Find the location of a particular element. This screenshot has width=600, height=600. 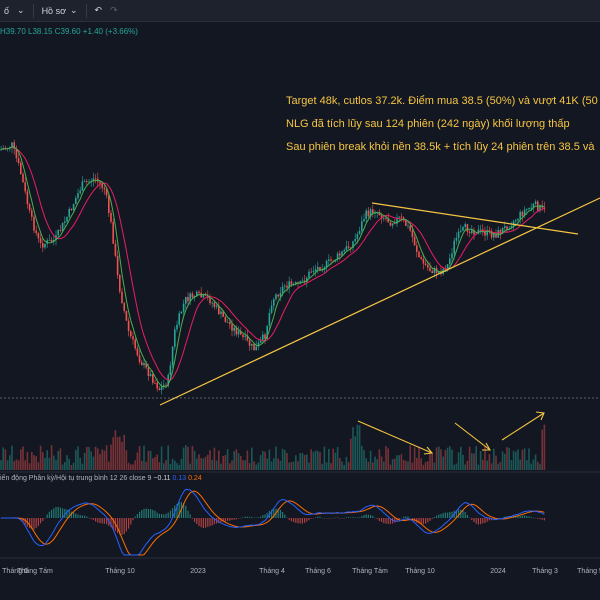

profile-menu-button: Hồ sơ ⌄ is located at coordinates (60, 11).